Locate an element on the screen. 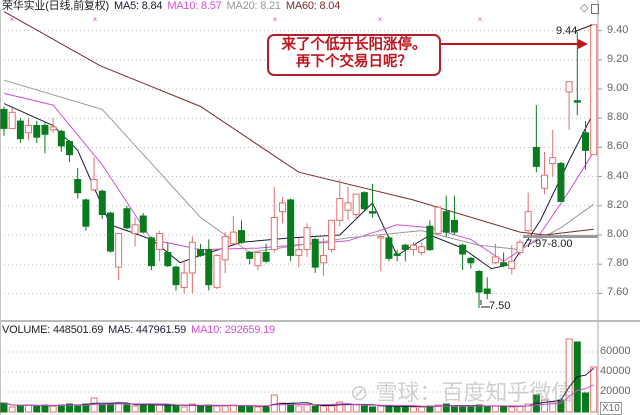 The width and height of the screenshot is (640, 415). legend-ma10: MA10: 8.57 is located at coordinates (194, 6).